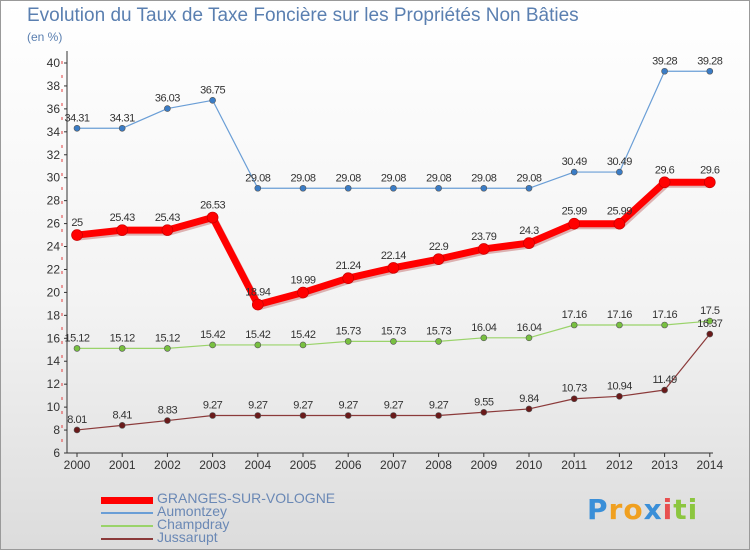 The image size is (750, 550). I want to click on logo-letter: x, so click(653, 509).